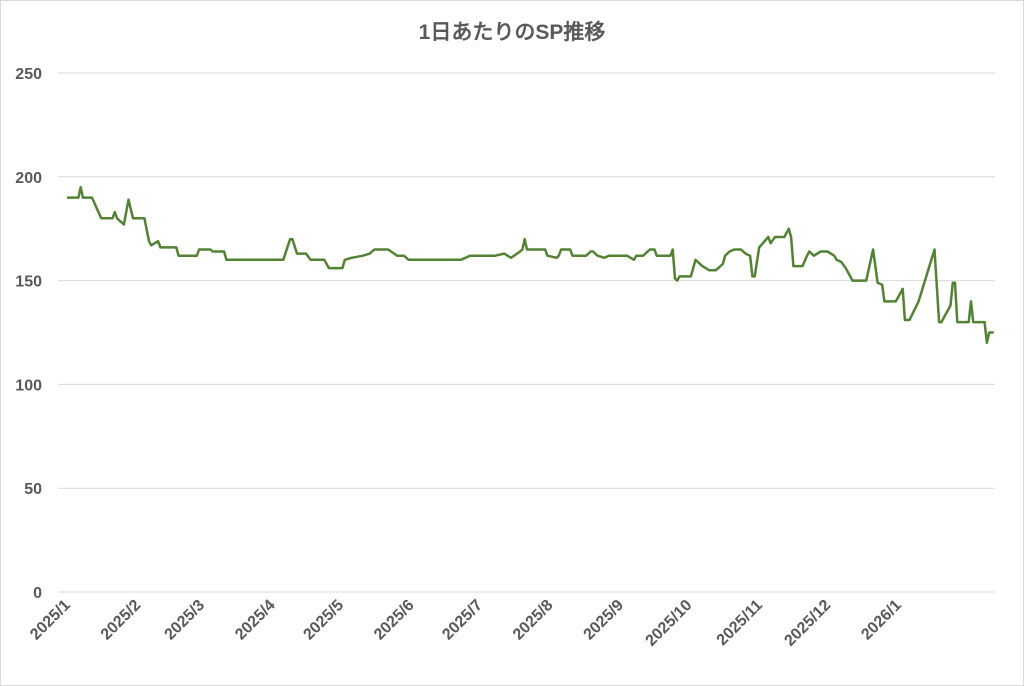  I want to click on x-tick-label: 2025/3, so click(185, 620).